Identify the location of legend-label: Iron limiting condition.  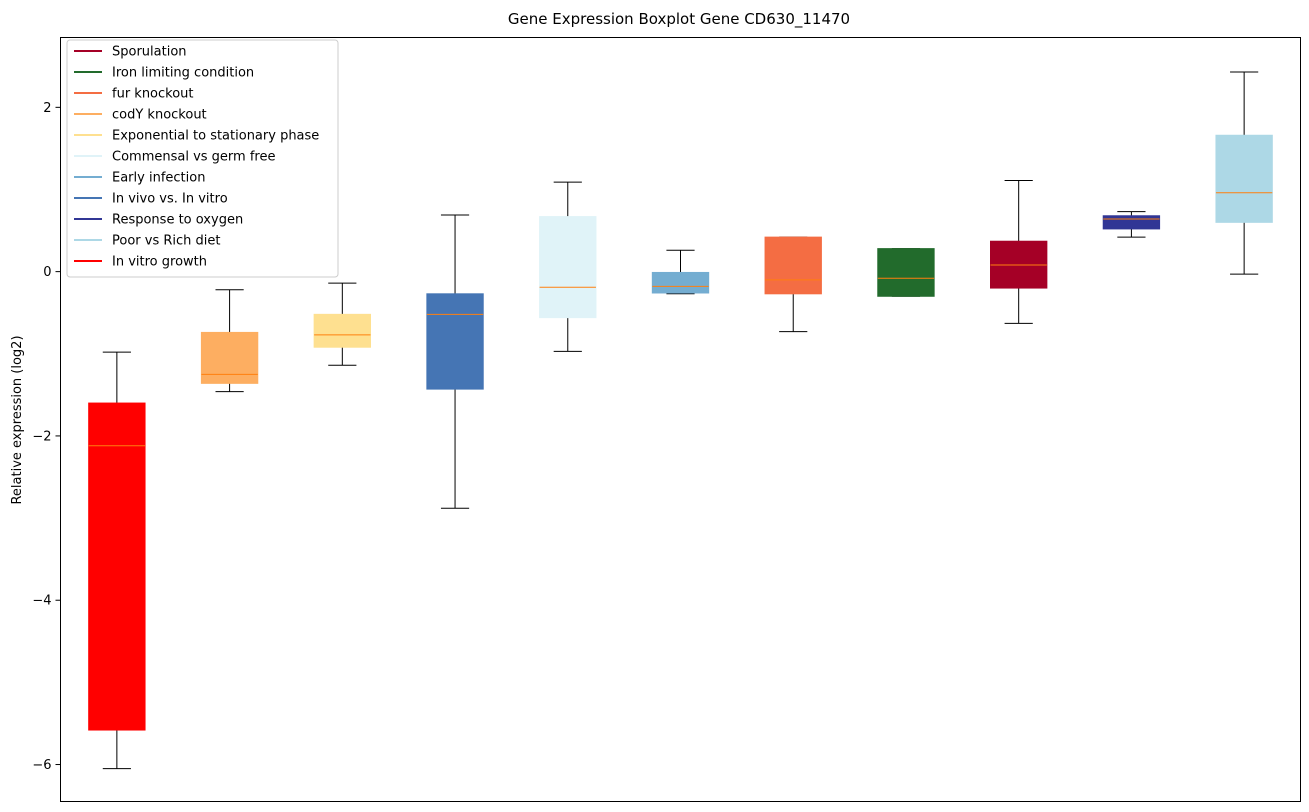
(183, 73).